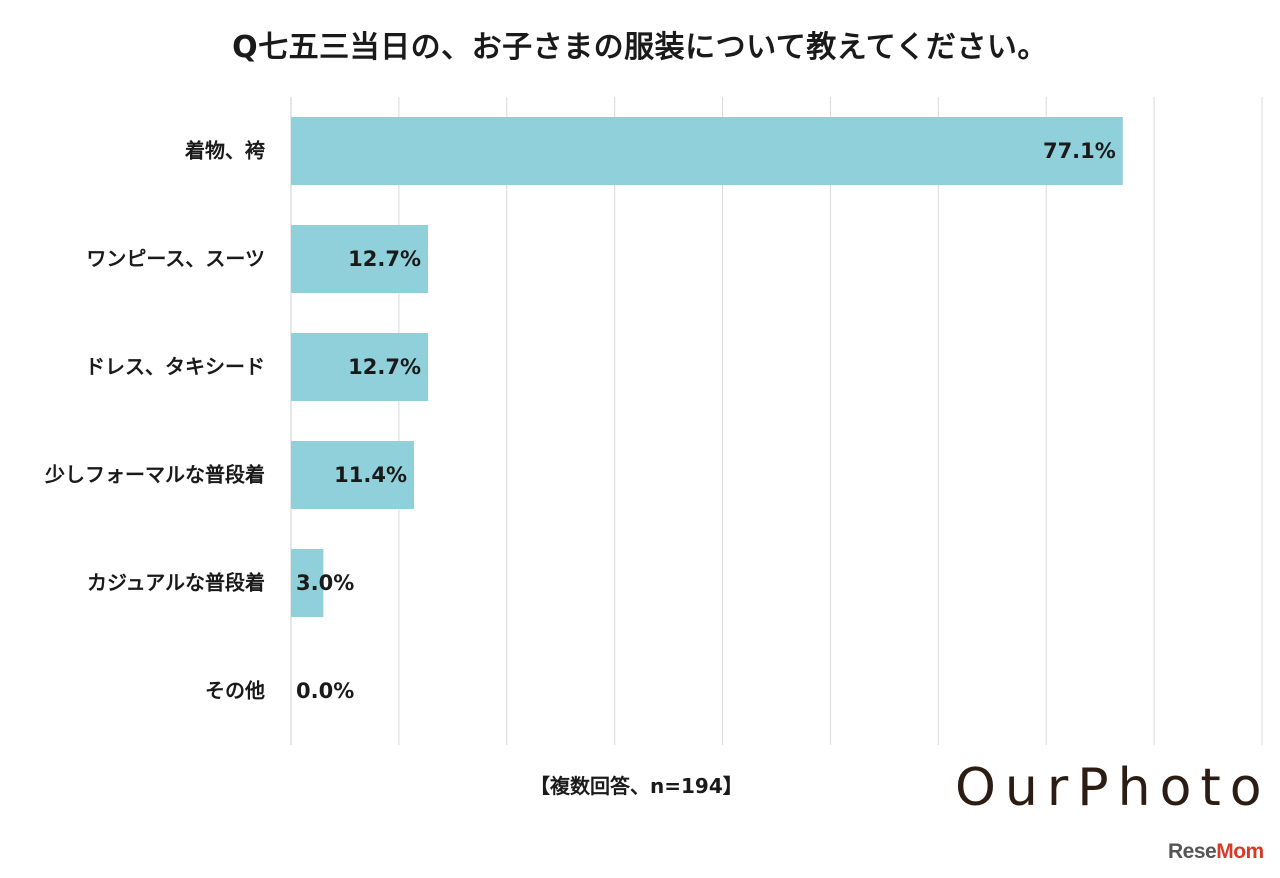 This screenshot has width=1280, height=878. I want to click on resemom-logo-rese: Rese, so click(1192, 851).